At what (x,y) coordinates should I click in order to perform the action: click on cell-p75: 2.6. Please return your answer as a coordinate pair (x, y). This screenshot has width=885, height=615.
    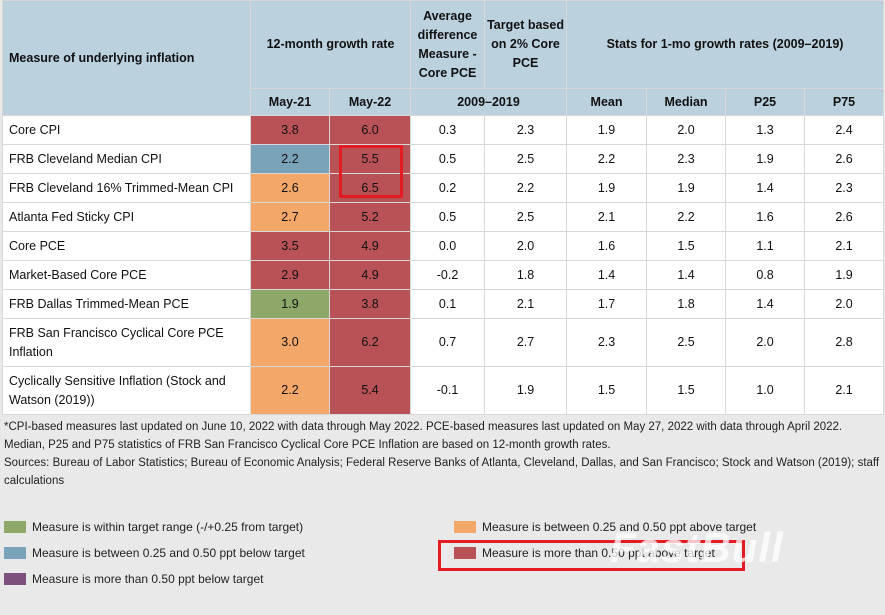
    Looking at the image, I should click on (844, 217).